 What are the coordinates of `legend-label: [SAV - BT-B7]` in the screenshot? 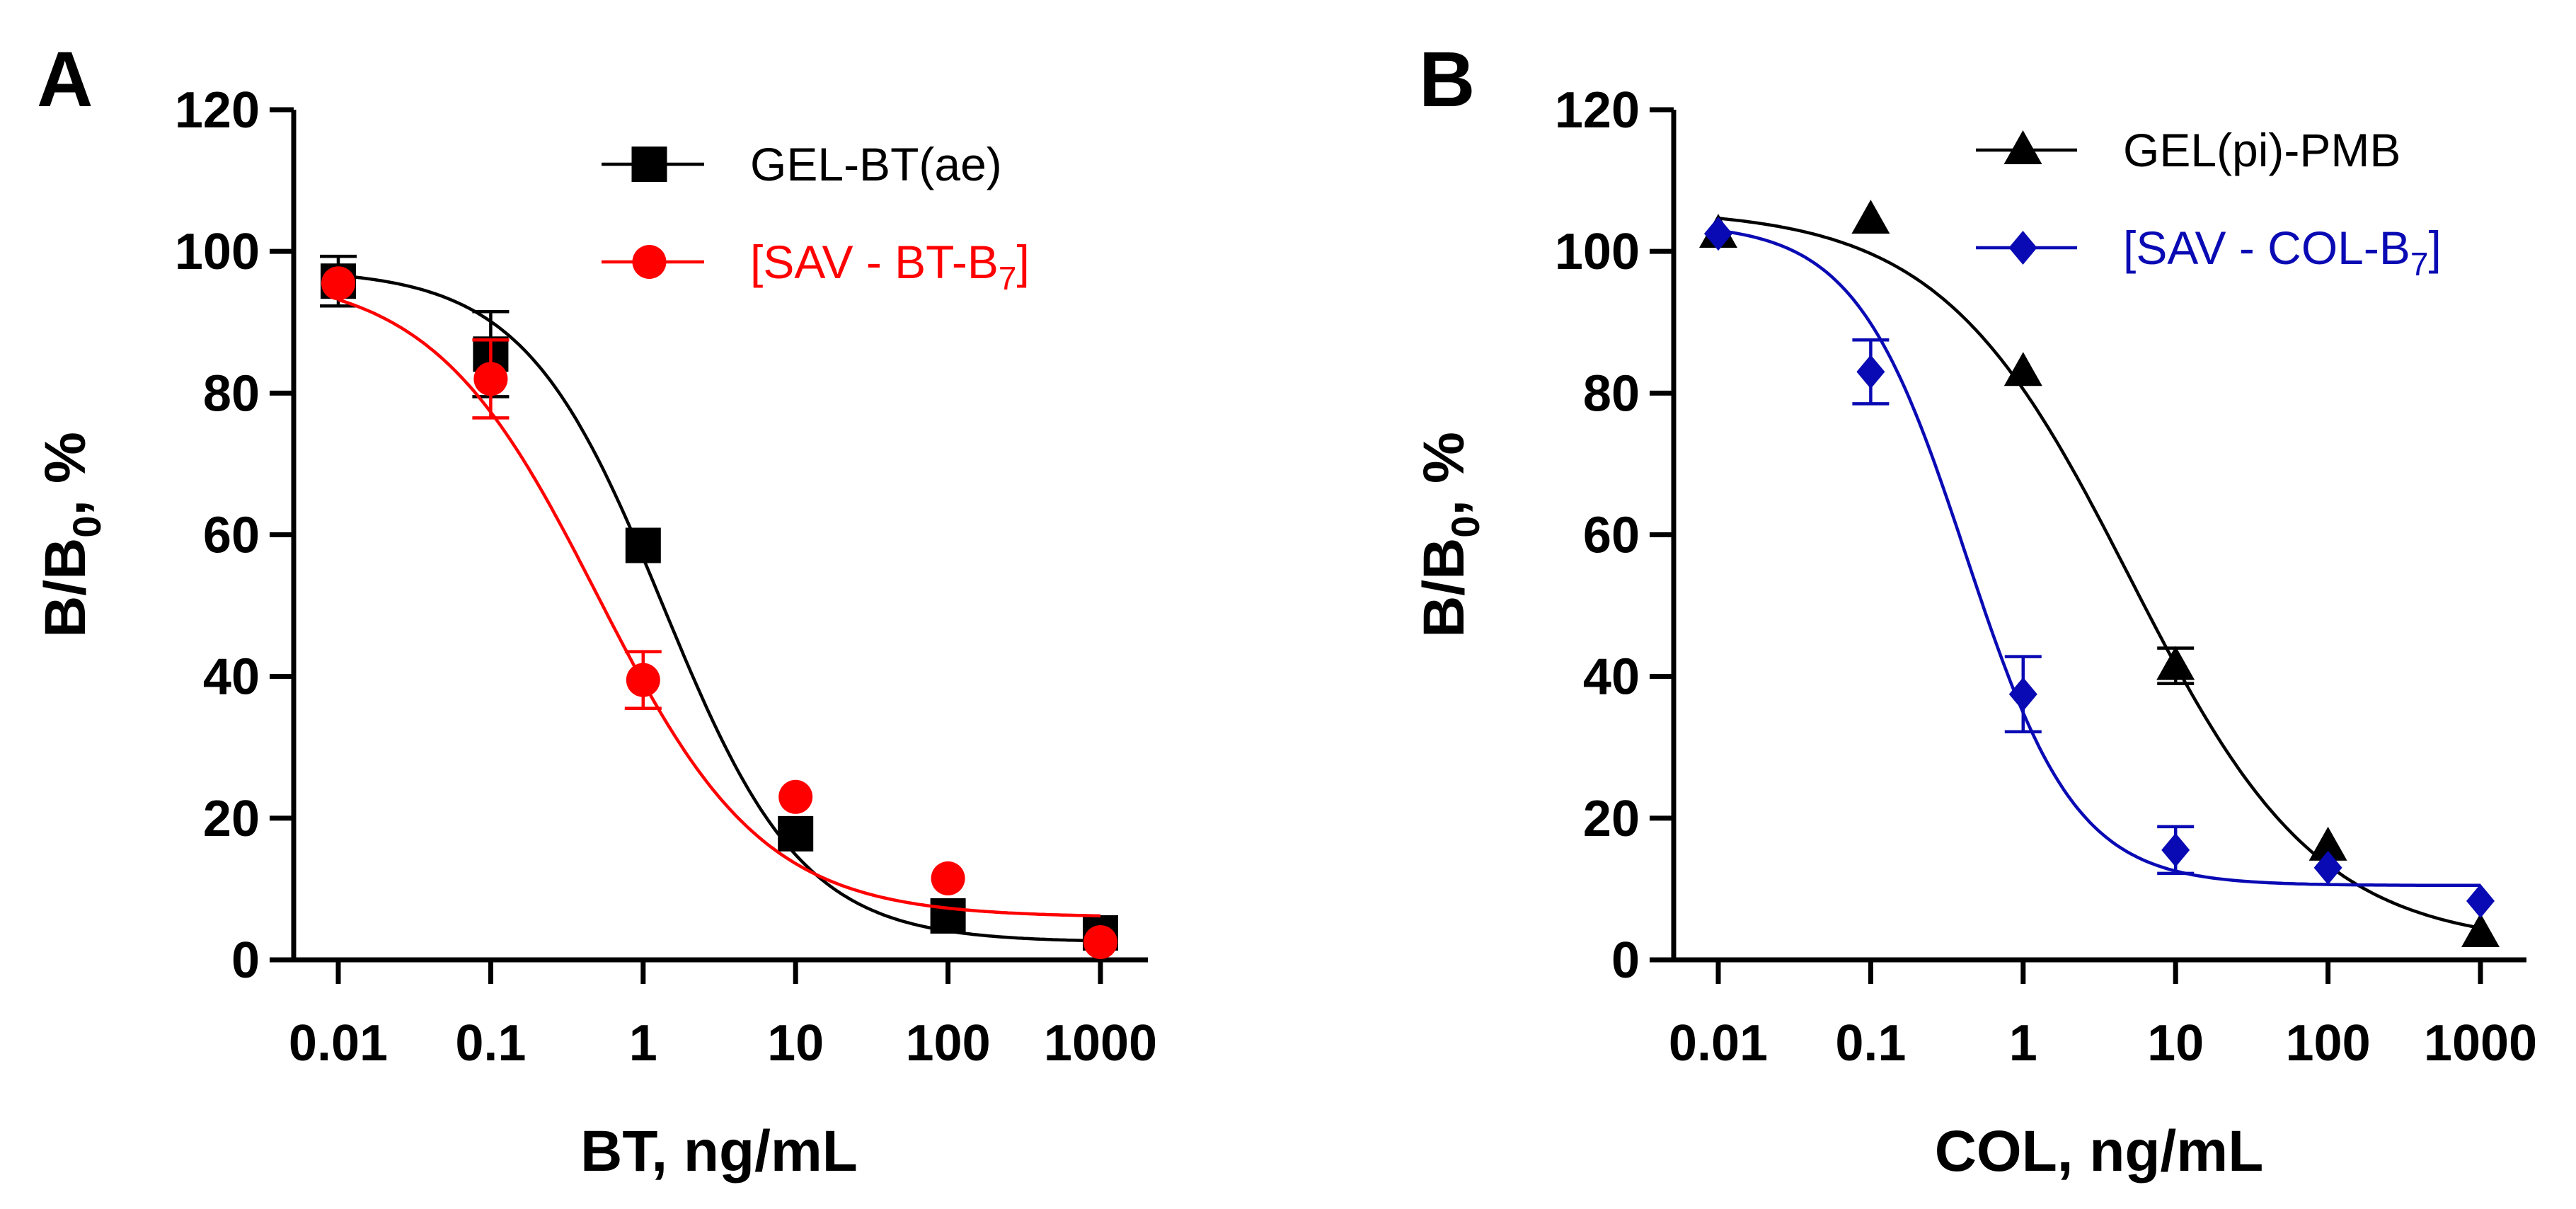 It's located at (890, 266).